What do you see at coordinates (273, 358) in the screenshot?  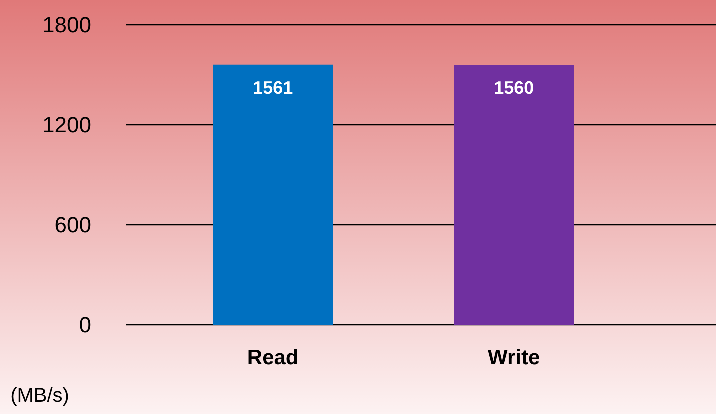 I see `x-tick-label: Read` at bounding box center [273, 358].